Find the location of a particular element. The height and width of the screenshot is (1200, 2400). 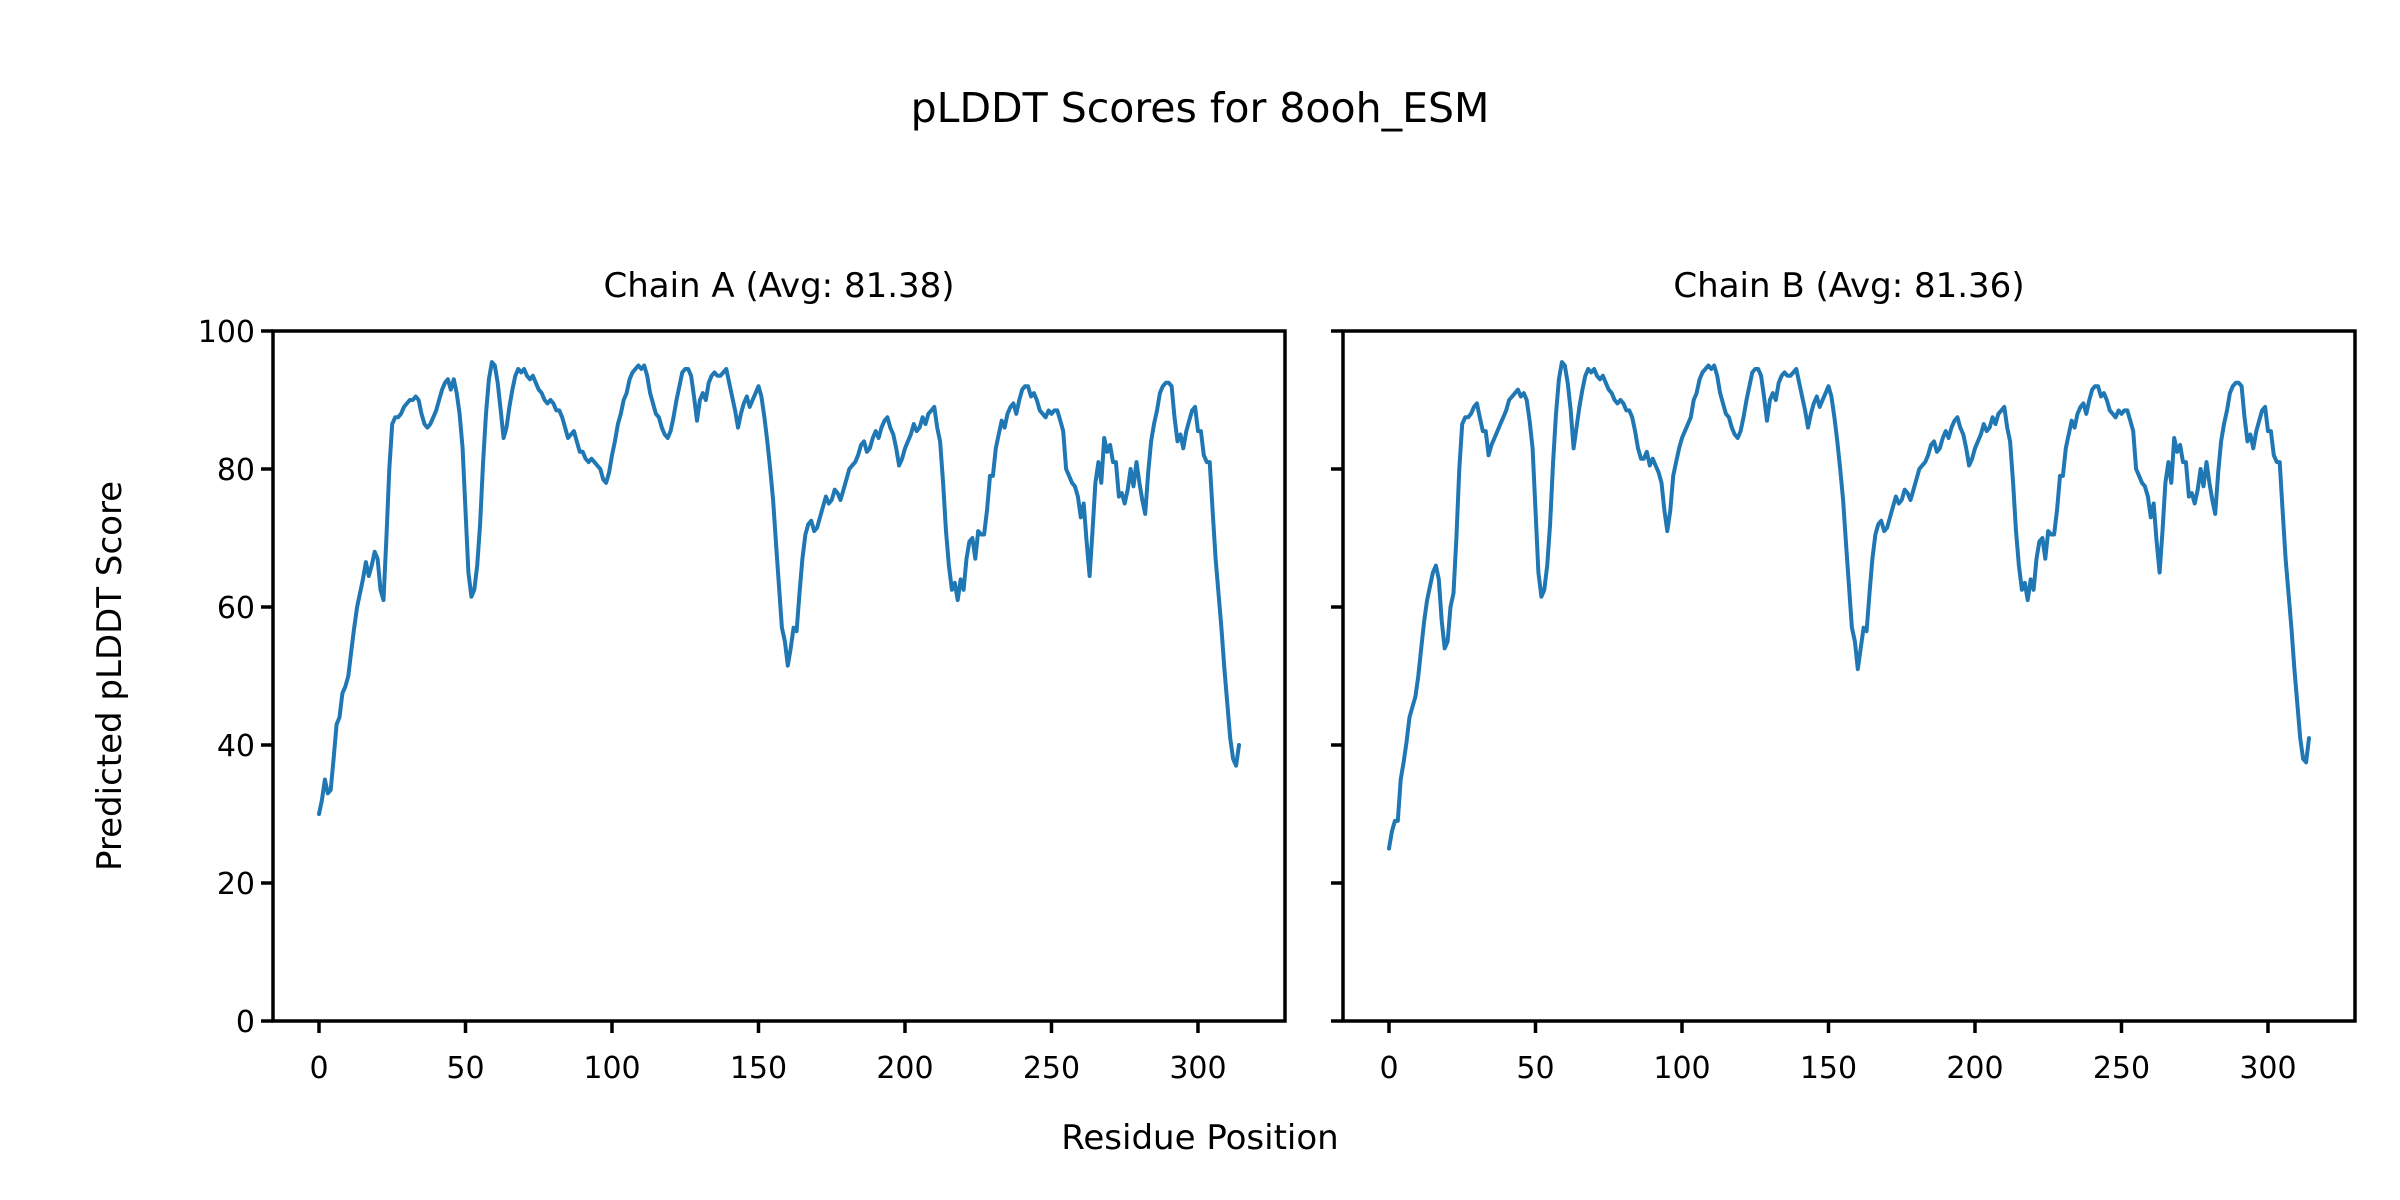

y-tick-label: 80 is located at coordinates (236, 470).